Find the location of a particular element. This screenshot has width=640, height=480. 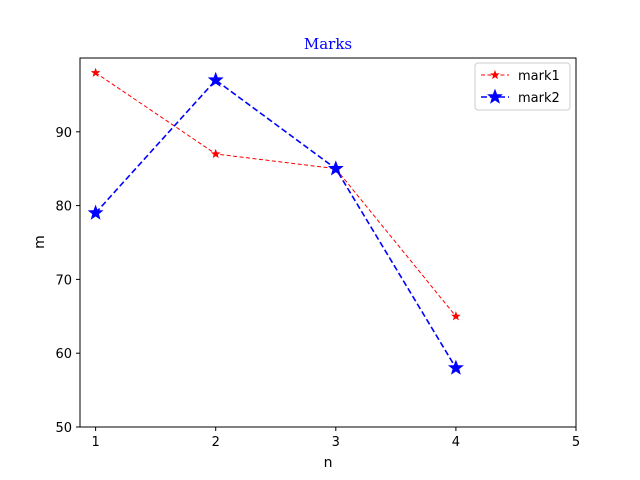

y-tick-label: 80 is located at coordinates (63, 207).